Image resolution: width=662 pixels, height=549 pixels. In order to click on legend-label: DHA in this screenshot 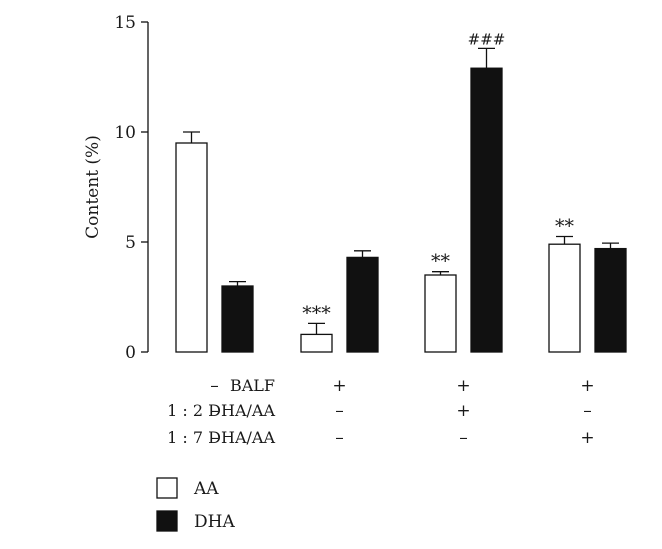, I will do `click(214, 522)`.